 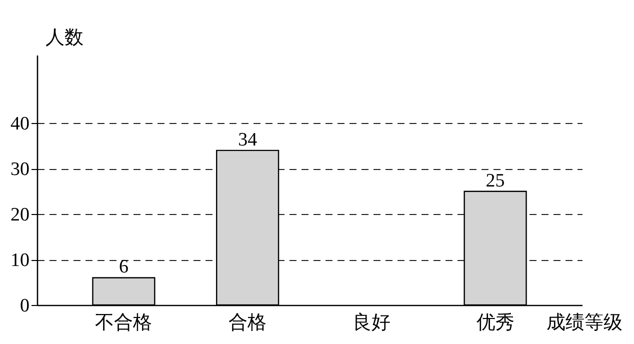 I want to click on y-tick-label: 10, so click(x=20, y=261).